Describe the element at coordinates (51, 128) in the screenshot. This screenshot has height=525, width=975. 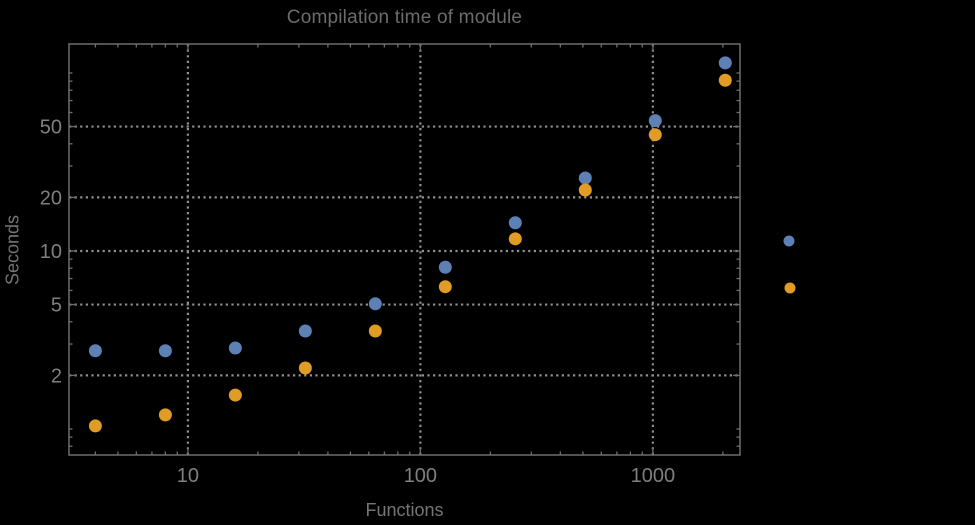
I see `y-tick-label: 50` at that location.